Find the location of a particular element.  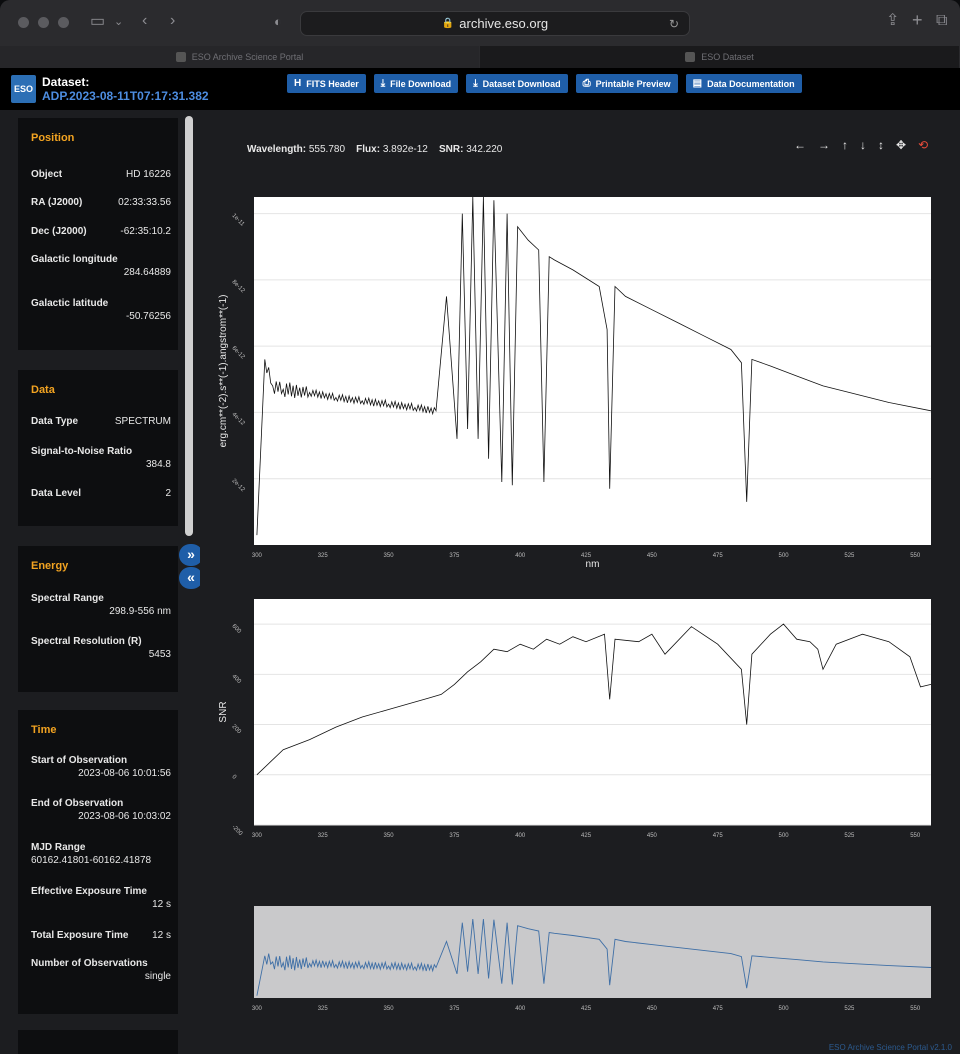

sidebar-scrollbar is located at coordinates (189, 326).